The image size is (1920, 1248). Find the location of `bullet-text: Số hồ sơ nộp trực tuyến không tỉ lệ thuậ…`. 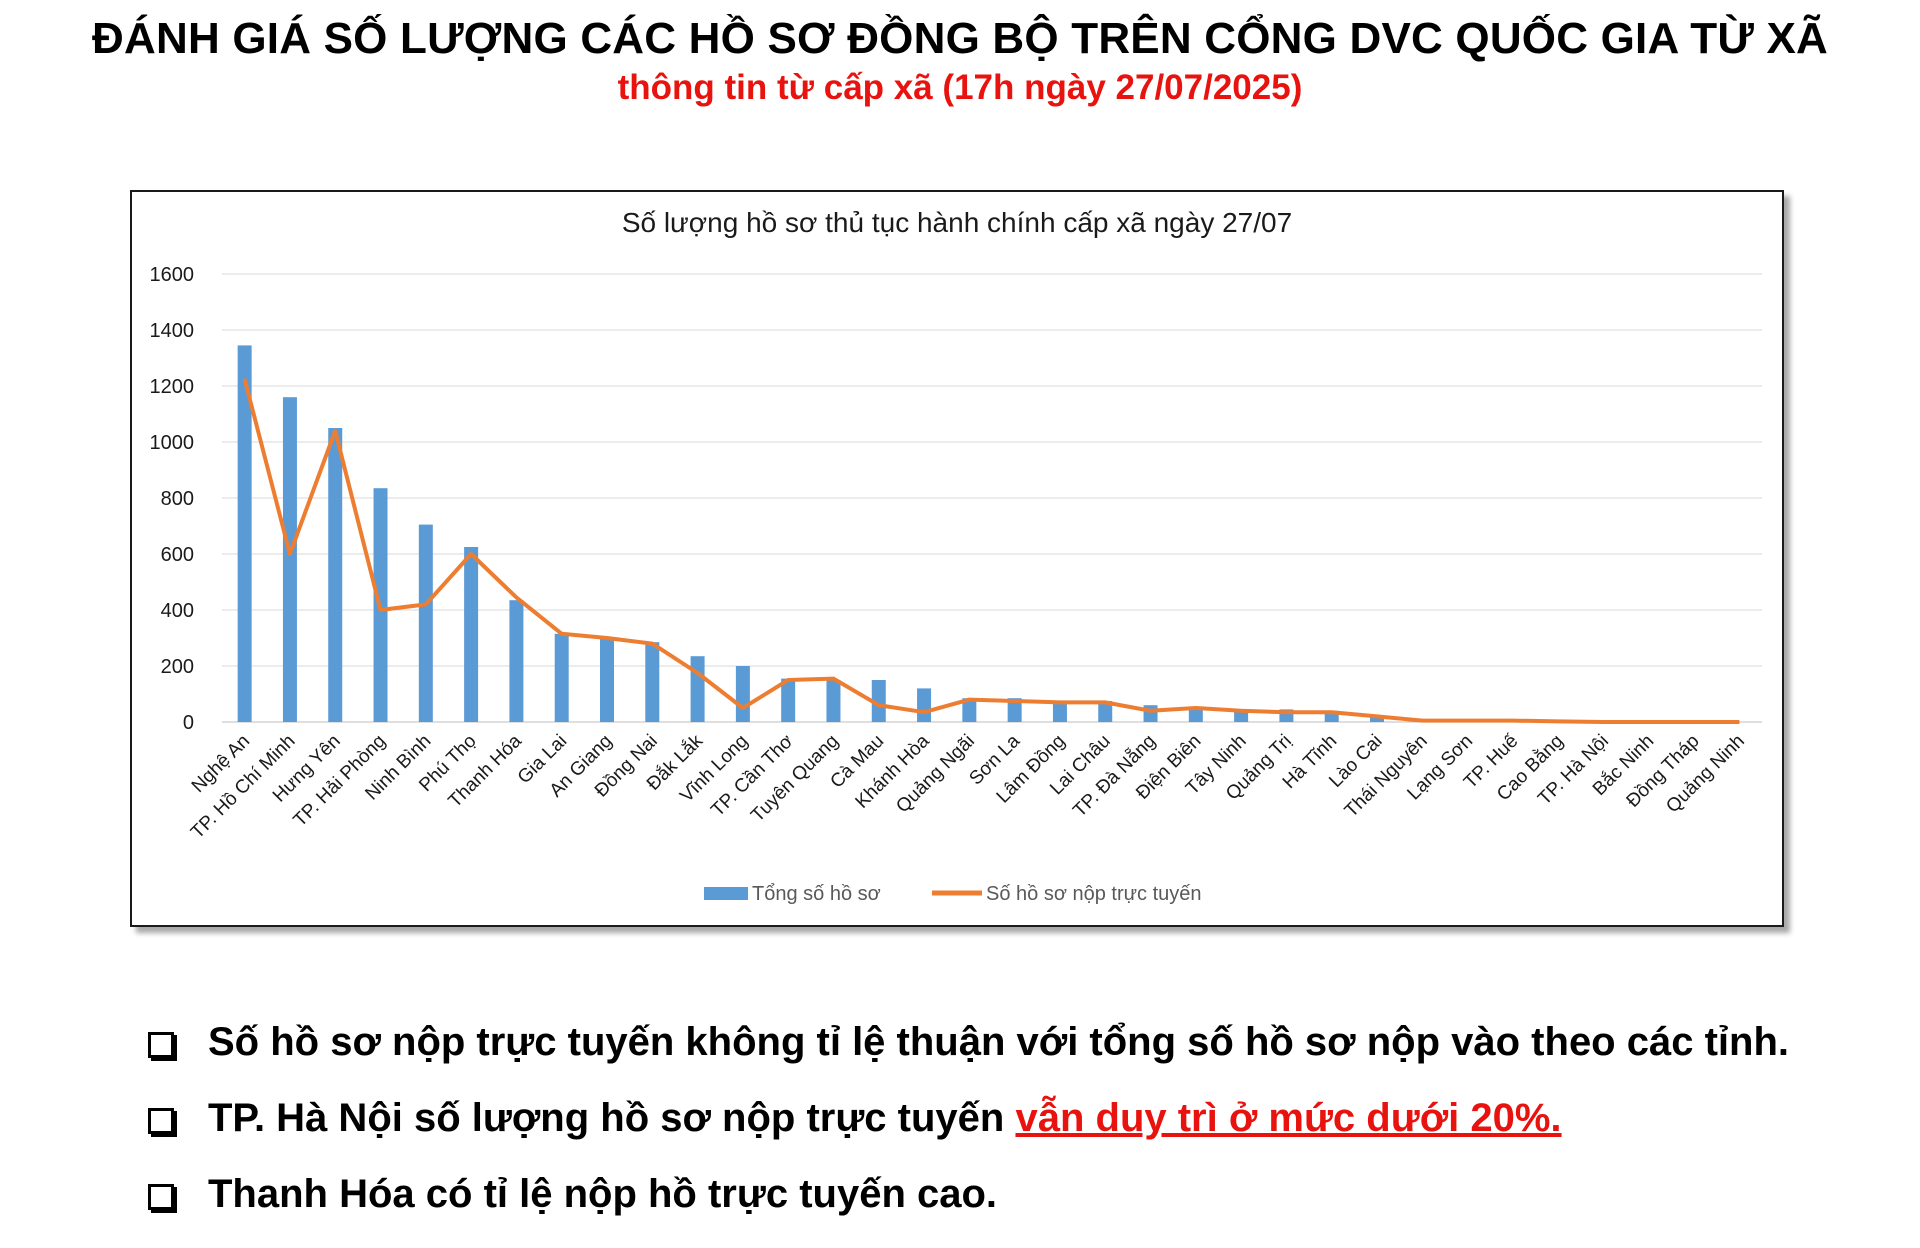

bullet-text: Số hồ sơ nộp trực tuyến không tỉ lệ thuậ… is located at coordinates (998, 1042).